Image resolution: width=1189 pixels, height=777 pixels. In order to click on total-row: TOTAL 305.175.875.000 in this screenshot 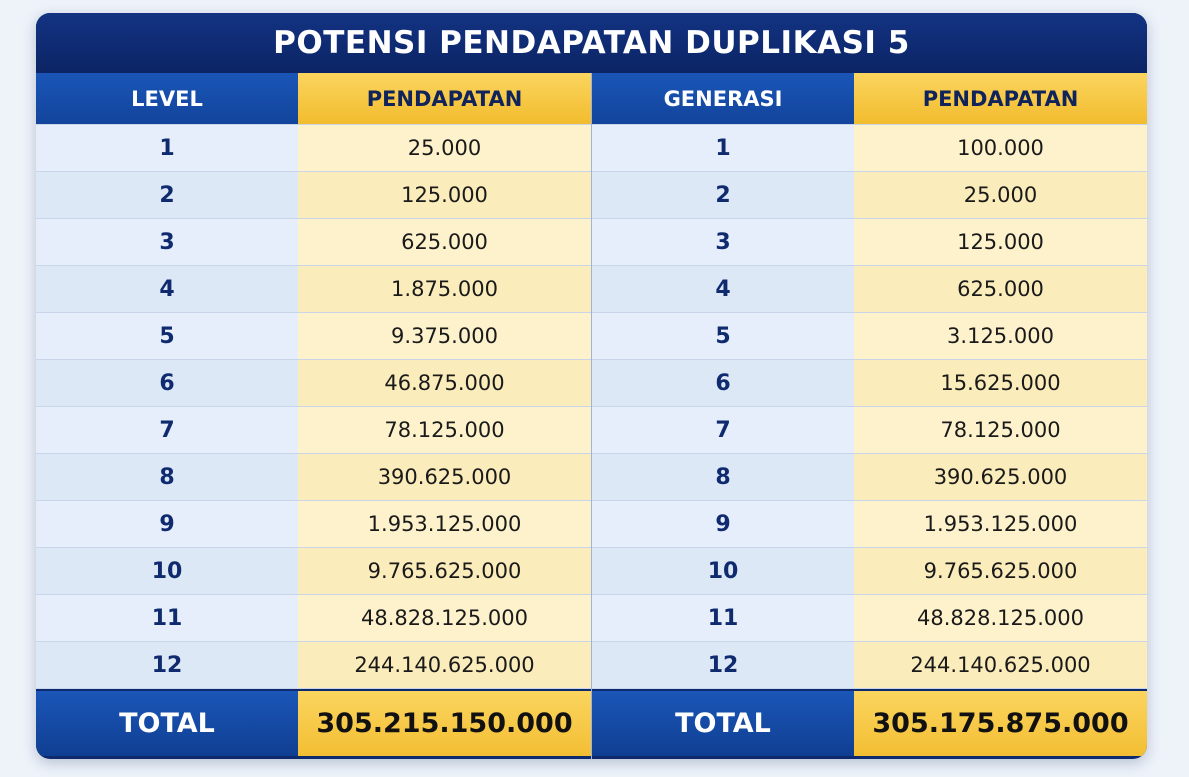, I will do `click(869, 722)`.